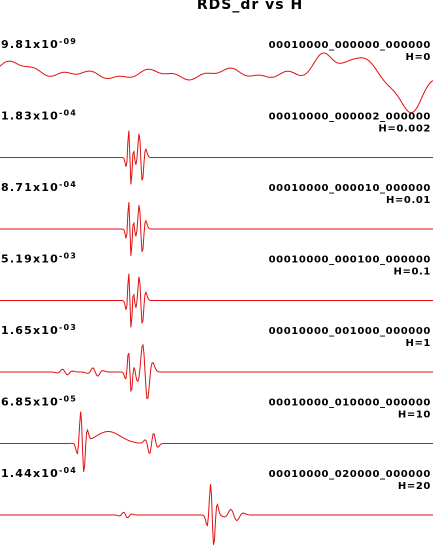 This screenshot has width=433, height=558. I want to click on amplitude-label-4: 1.65x10-03, so click(39, 330).